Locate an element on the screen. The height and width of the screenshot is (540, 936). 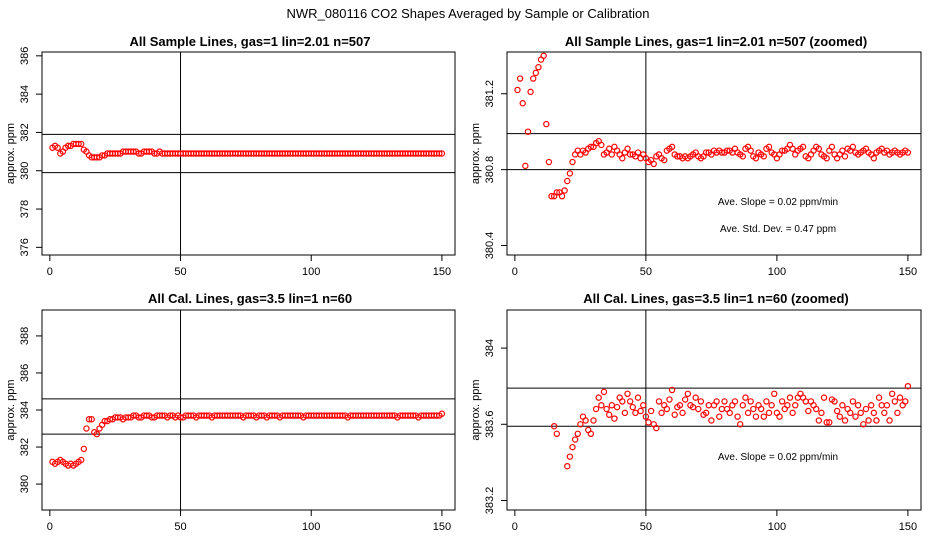
data-points is located at coordinates (713, 126).